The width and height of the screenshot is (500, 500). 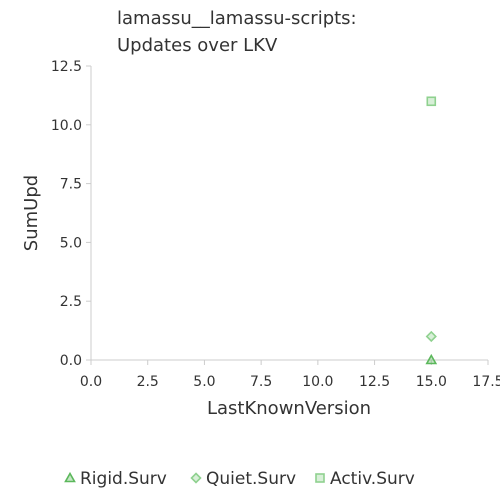 What do you see at coordinates (71, 243) in the screenshot?
I see `y-tick-label: 5.0` at bounding box center [71, 243].